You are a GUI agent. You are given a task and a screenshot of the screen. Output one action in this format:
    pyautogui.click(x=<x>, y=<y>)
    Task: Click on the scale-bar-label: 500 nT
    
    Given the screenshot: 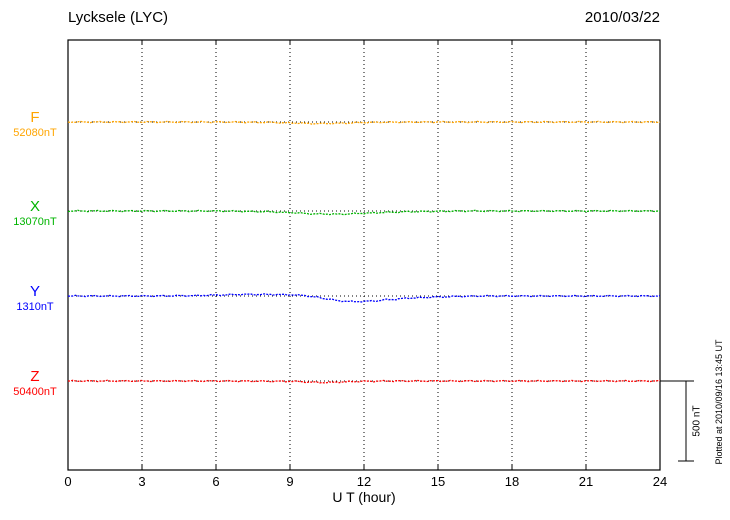 What is the action you would take?
    pyautogui.click(x=697, y=421)
    